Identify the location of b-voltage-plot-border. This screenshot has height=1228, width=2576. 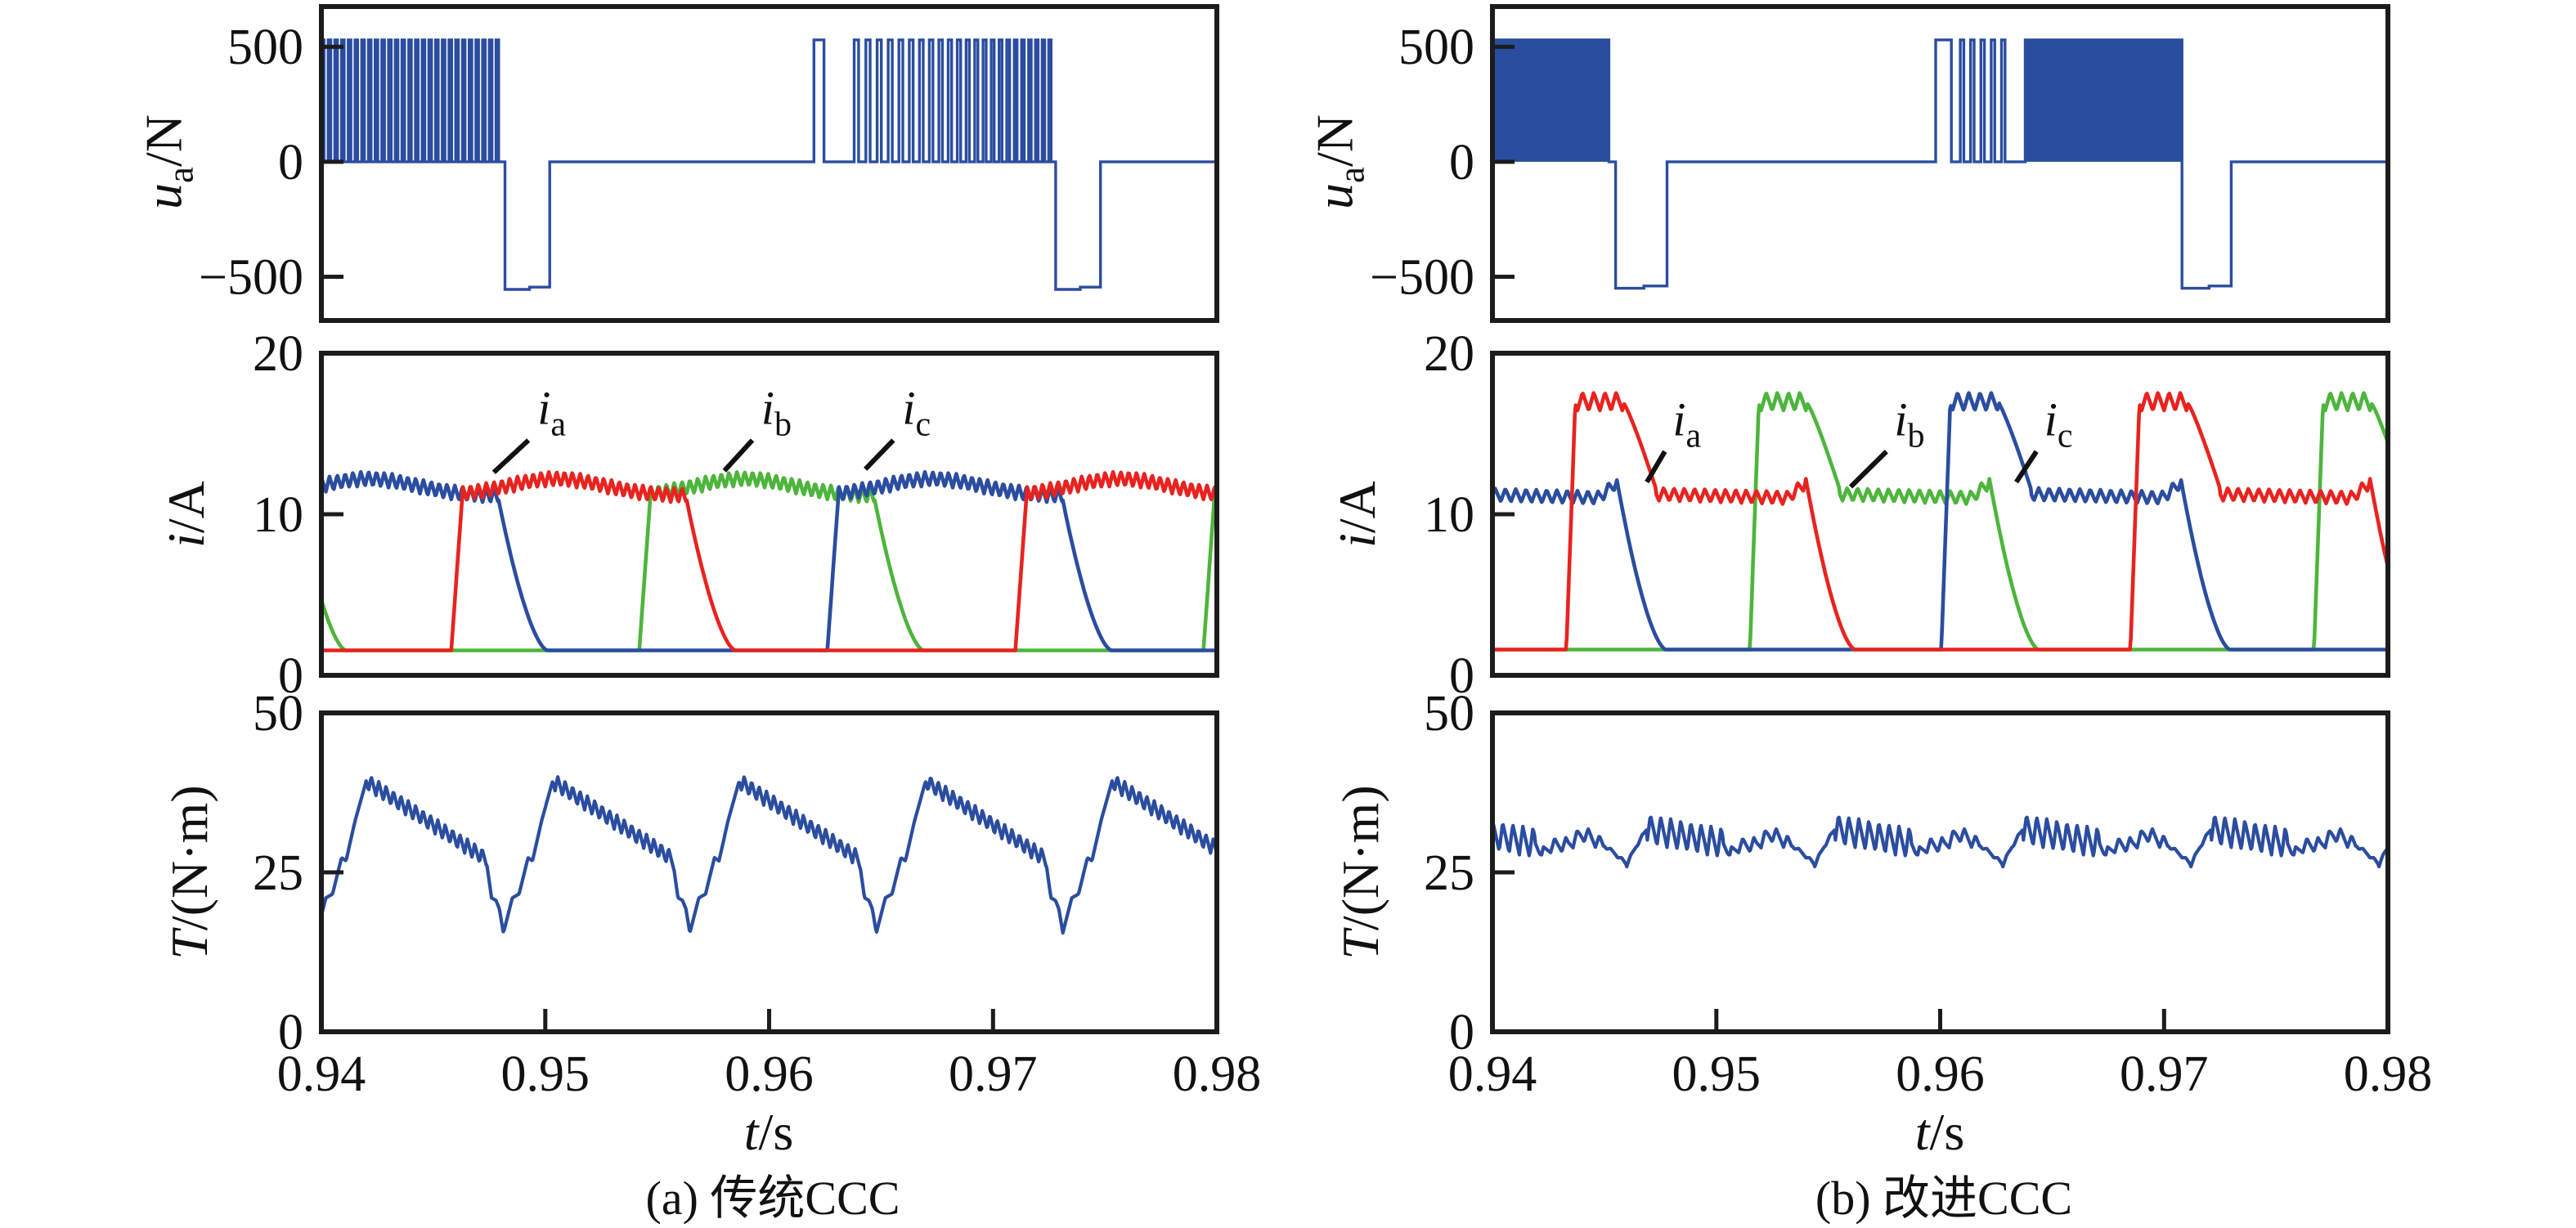
(1940, 164).